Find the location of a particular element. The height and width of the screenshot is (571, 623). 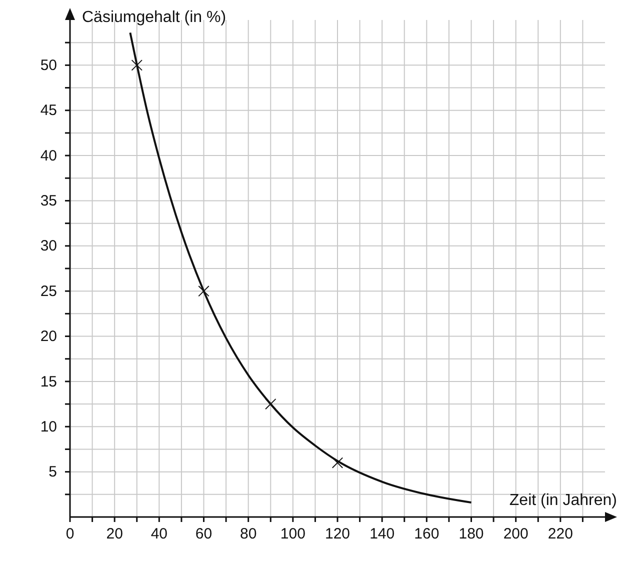

x-tick-label: 180 is located at coordinates (471, 534).